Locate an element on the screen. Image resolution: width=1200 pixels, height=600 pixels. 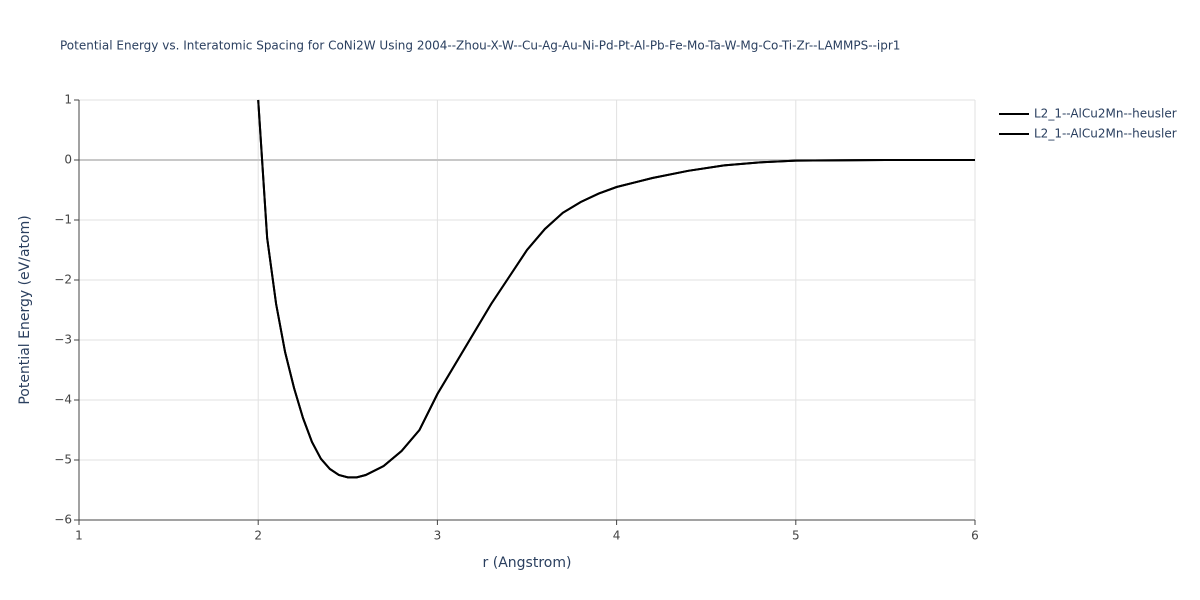
y-tick-label: −4 is located at coordinates (63, 400).